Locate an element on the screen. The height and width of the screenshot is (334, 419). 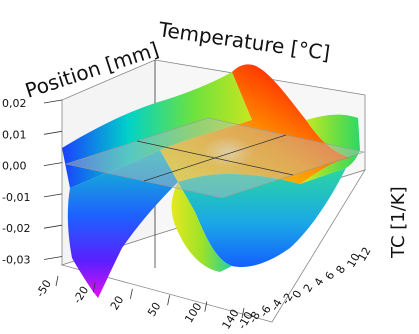
surface-valley is located at coordinates (262, 218).